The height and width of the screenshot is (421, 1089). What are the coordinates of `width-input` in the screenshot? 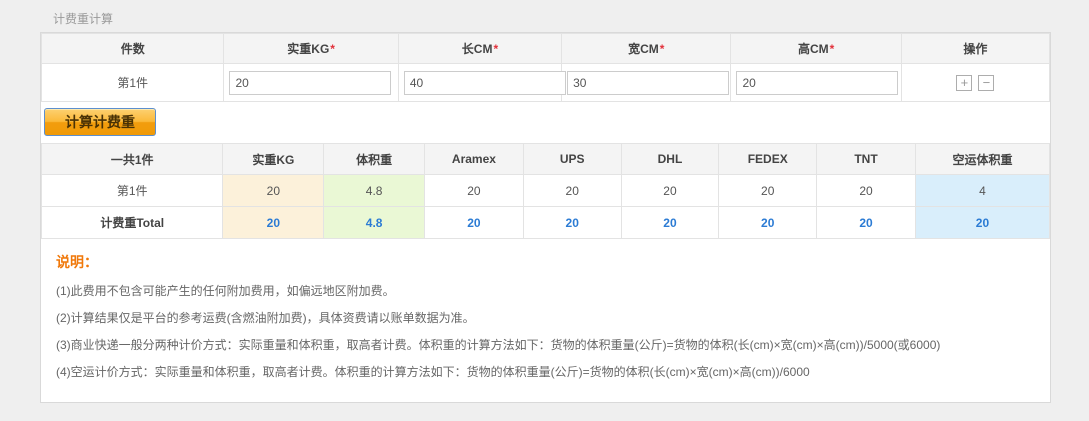 It's located at (648, 82).